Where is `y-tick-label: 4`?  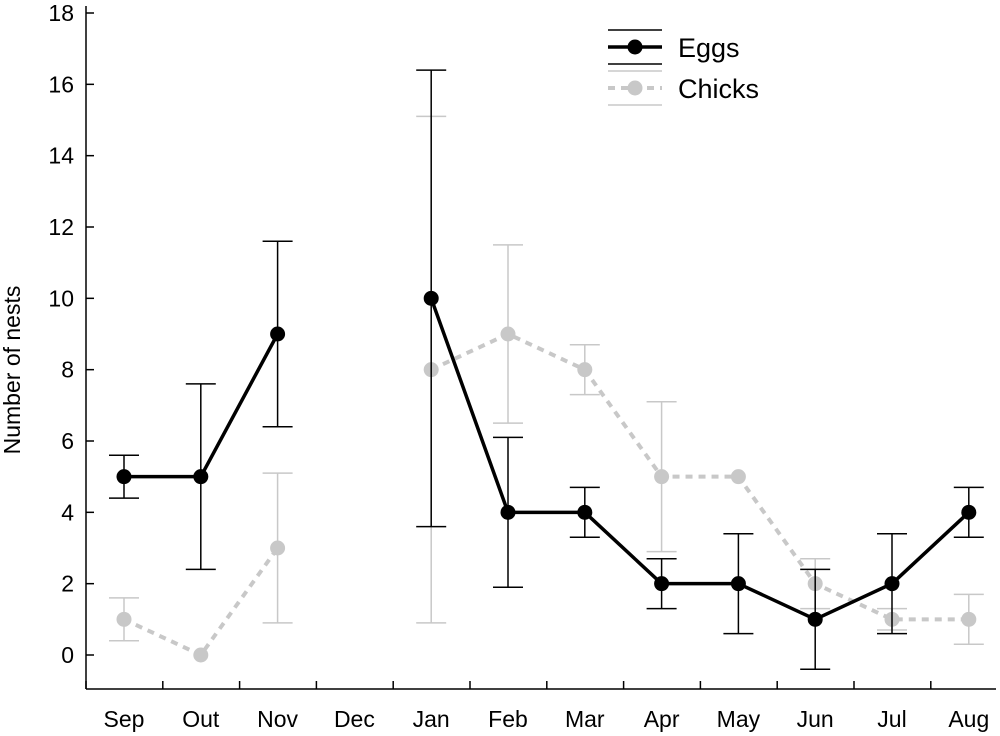 y-tick-label: 4 is located at coordinates (67, 512).